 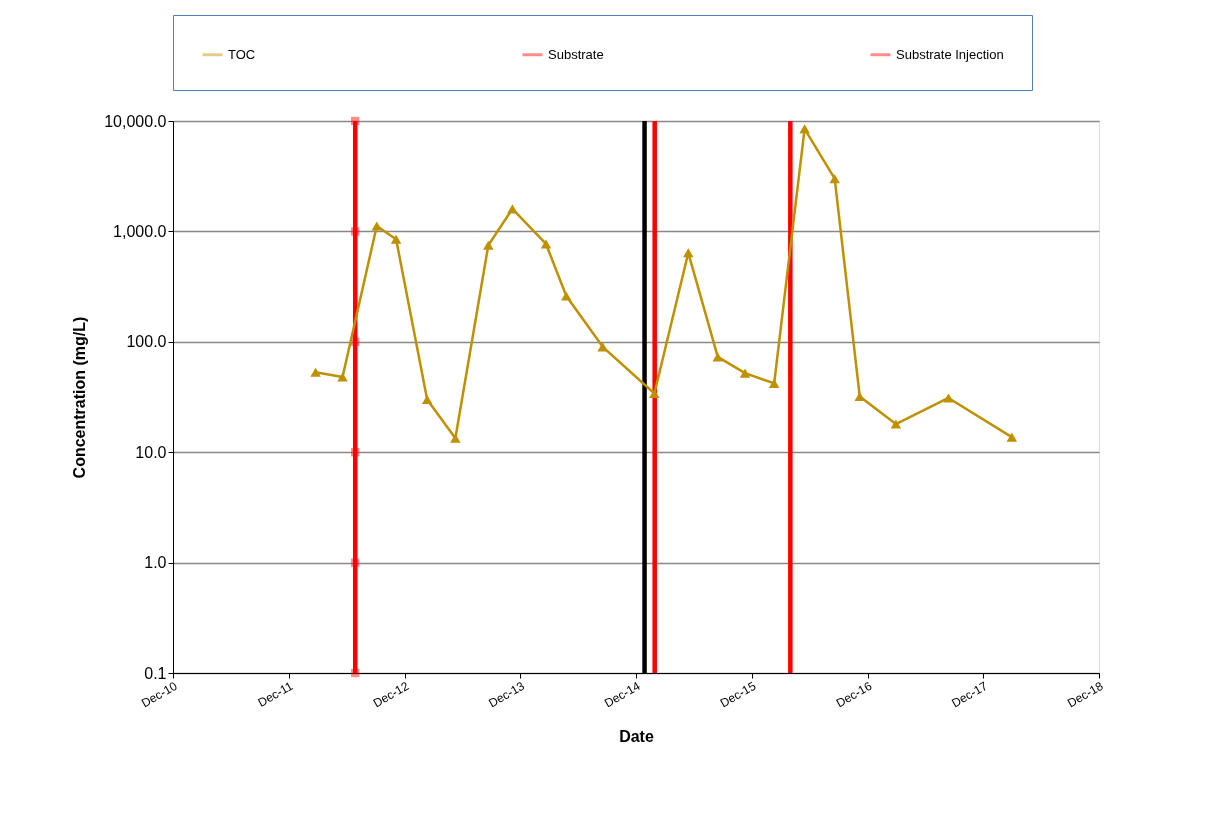 What do you see at coordinates (950, 54) in the screenshot?
I see `legend-label: Substrate Injection` at bounding box center [950, 54].